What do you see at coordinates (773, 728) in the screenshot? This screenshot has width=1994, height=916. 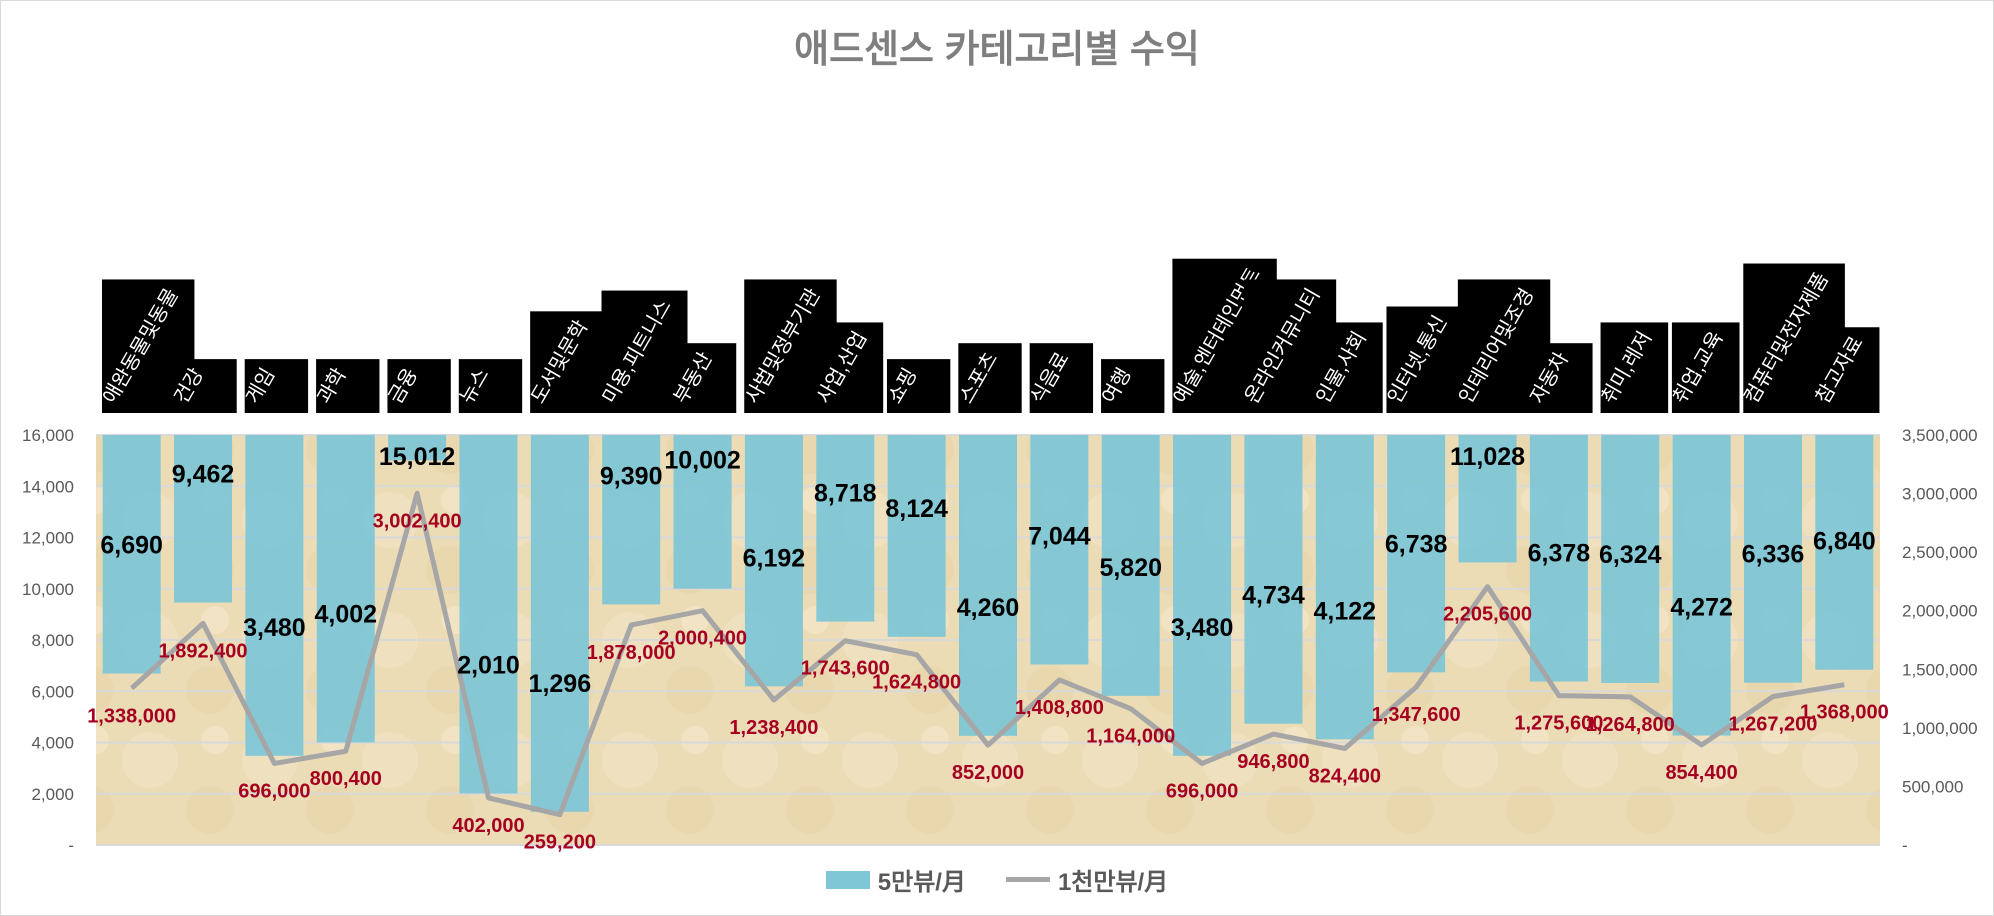 I see `line-data-label: 1,238,400` at bounding box center [773, 728].